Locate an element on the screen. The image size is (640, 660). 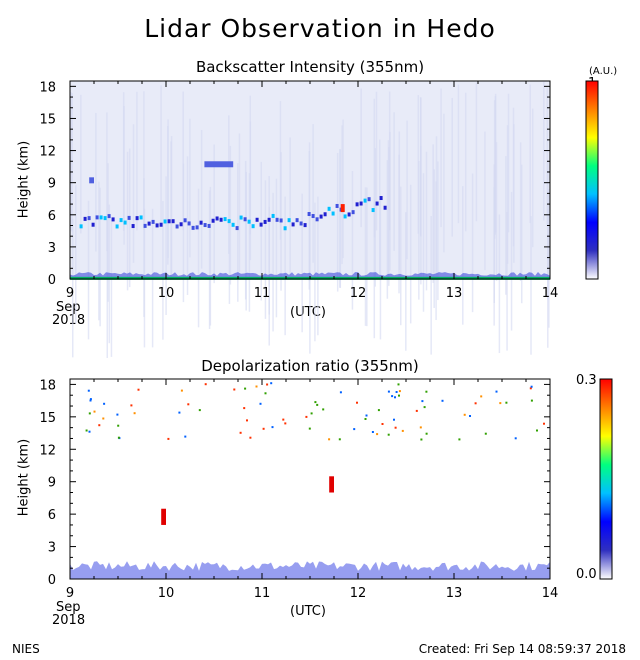
chart-1-title: Backscatter Intensity (355nm) is located at coordinates (310, 67).